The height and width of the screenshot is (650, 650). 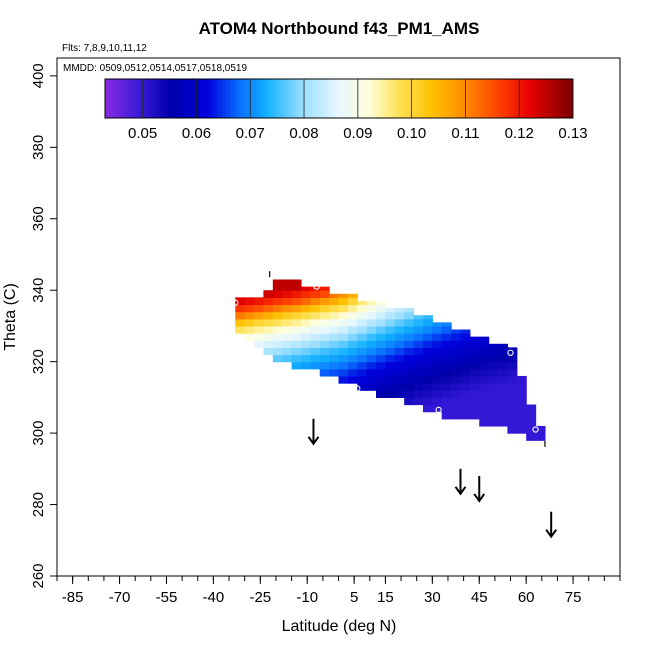 I want to click on x-axis-label: Latitude (deg N), so click(x=339, y=626).